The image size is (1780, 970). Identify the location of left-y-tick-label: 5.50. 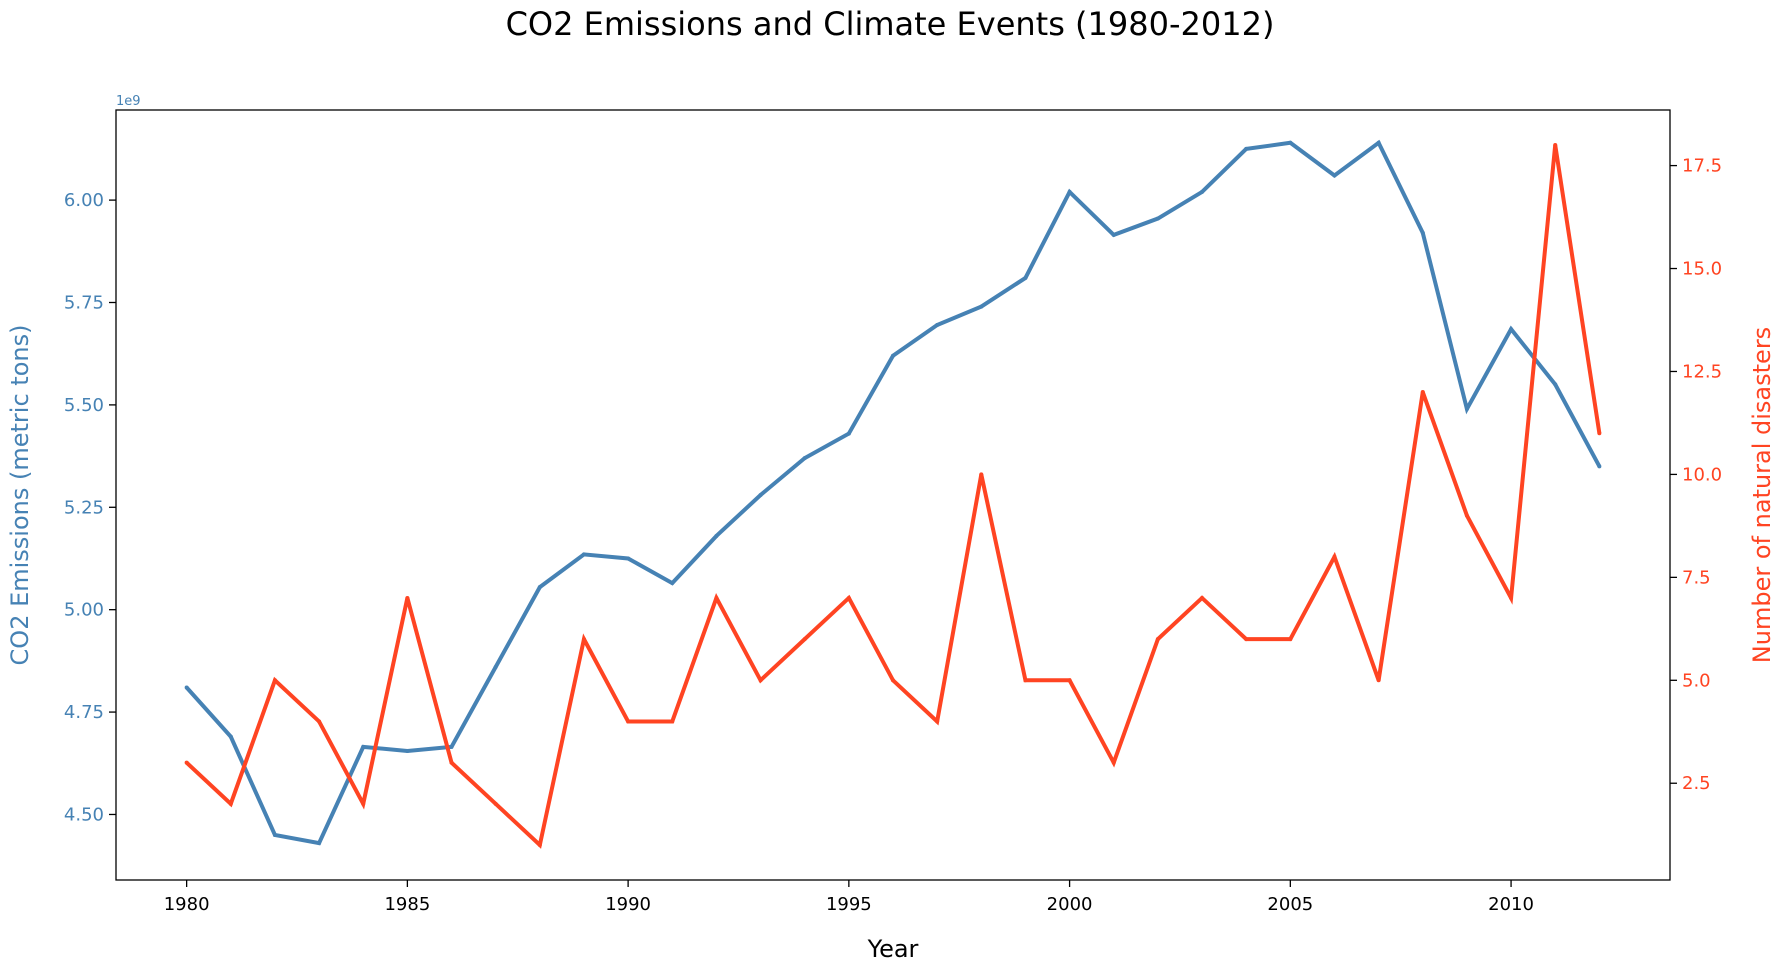
(84, 405).